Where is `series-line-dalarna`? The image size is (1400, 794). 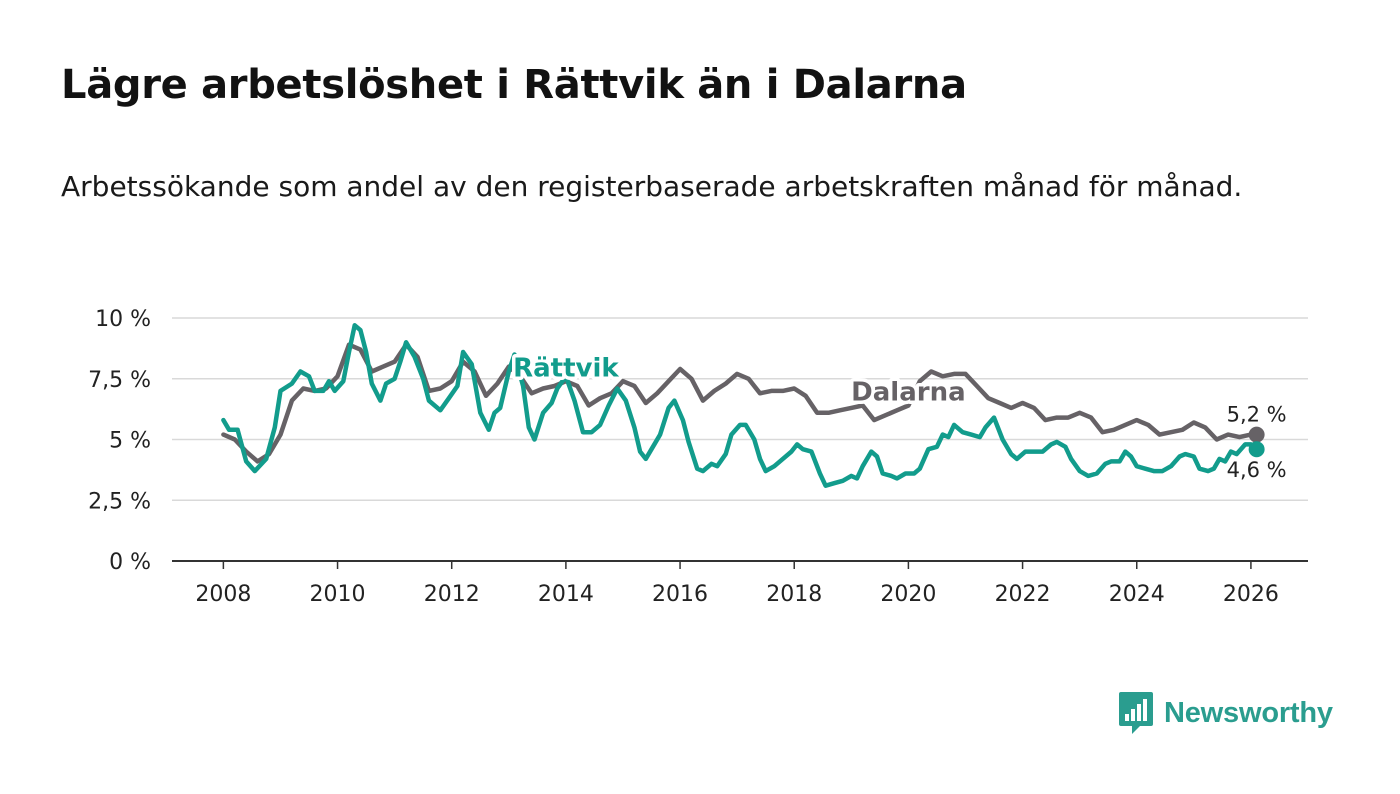 series-line-dalarna is located at coordinates (740, 403).